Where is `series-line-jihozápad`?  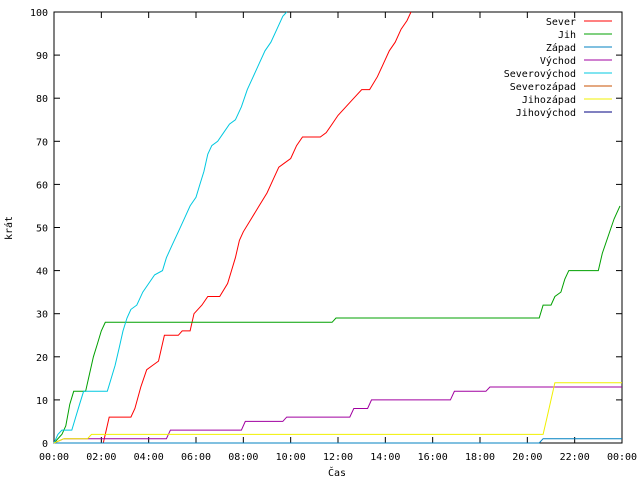 series-line-jihozápad is located at coordinates (337, 413).